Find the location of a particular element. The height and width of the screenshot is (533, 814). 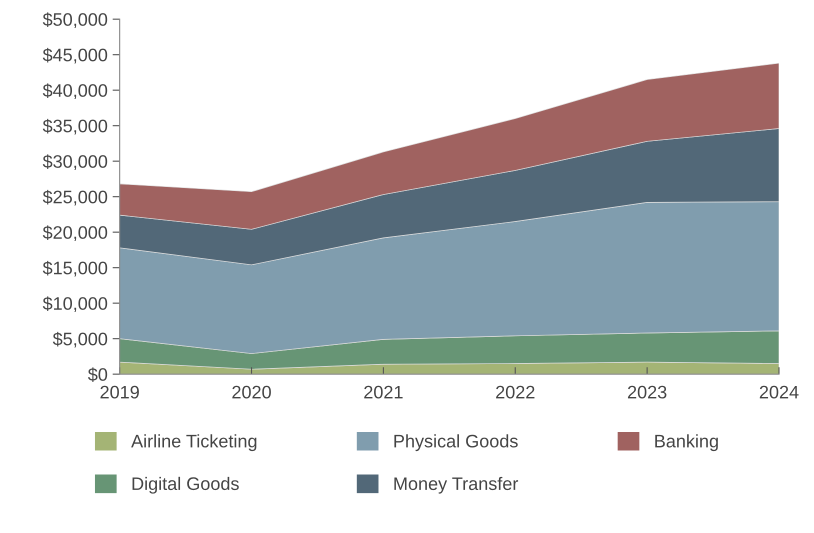

x-tick-label: 2019 is located at coordinates (119, 392).